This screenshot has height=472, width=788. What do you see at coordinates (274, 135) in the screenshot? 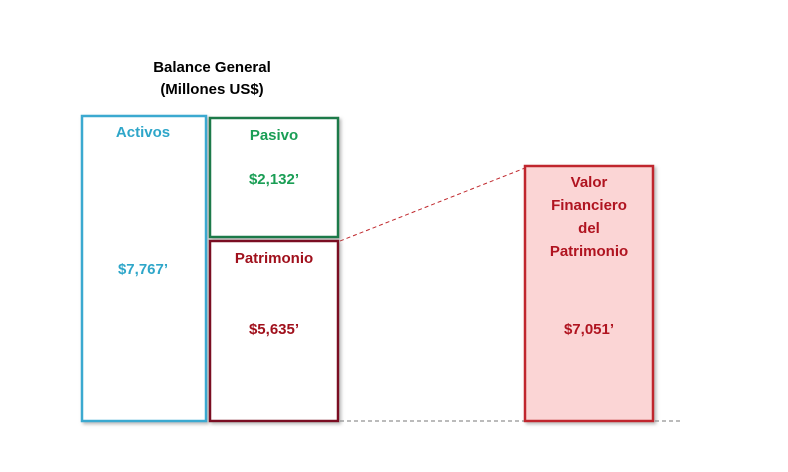
I see `pasivo-label: Pasivo` at bounding box center [274, 135].